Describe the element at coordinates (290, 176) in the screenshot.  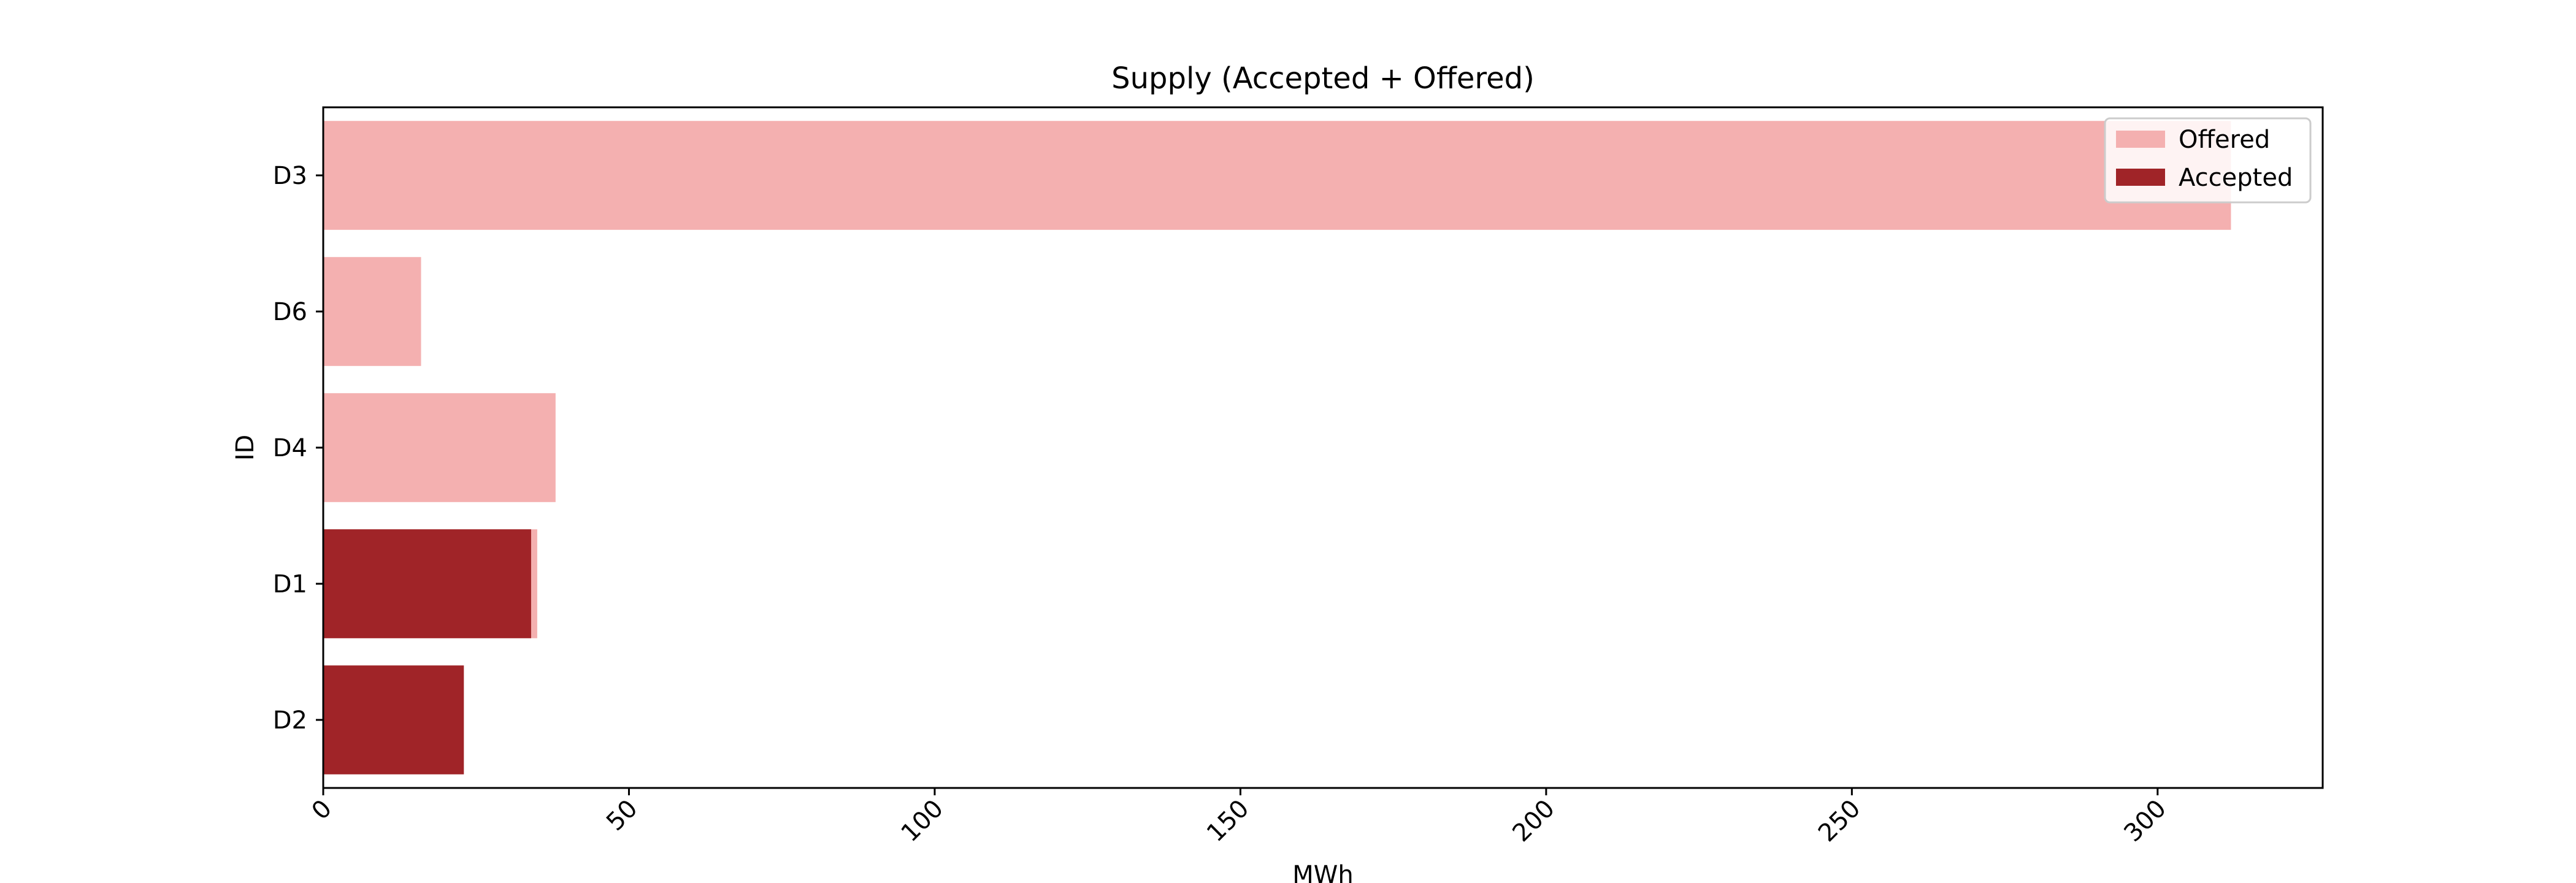
I see `y-tick-label: D3` at that location.